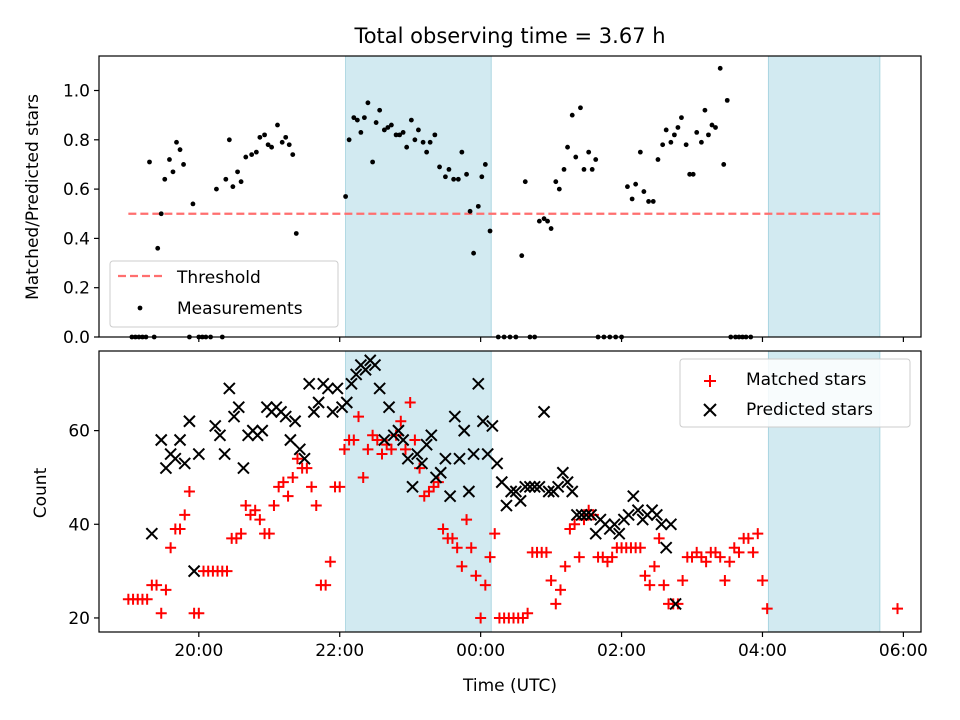 The image size is (960, 720). What do you see at coordinates (79, 525) in the screenshot?
I see `y-tick-label: 40` at bounding box center [79, 525].